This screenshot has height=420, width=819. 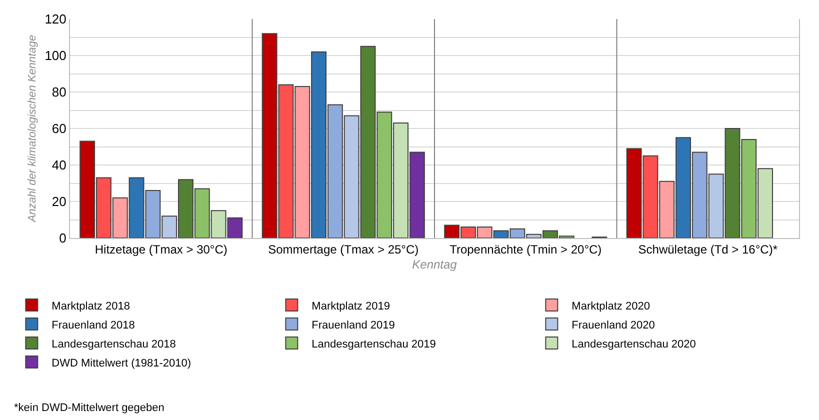 What do you see at coordinates (526, 249) in the screenshot?
I see `x-tick-label: Tropennächte (Tmin > 20°C)` at bounding box center [526, 249].